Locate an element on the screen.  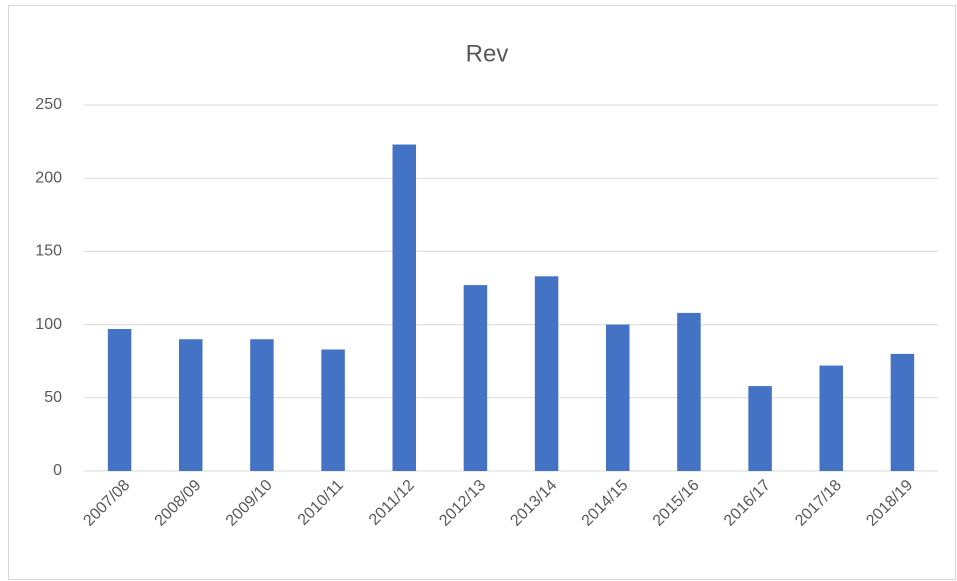
y-tick-label: 50 is located at coordinates (53, 397).